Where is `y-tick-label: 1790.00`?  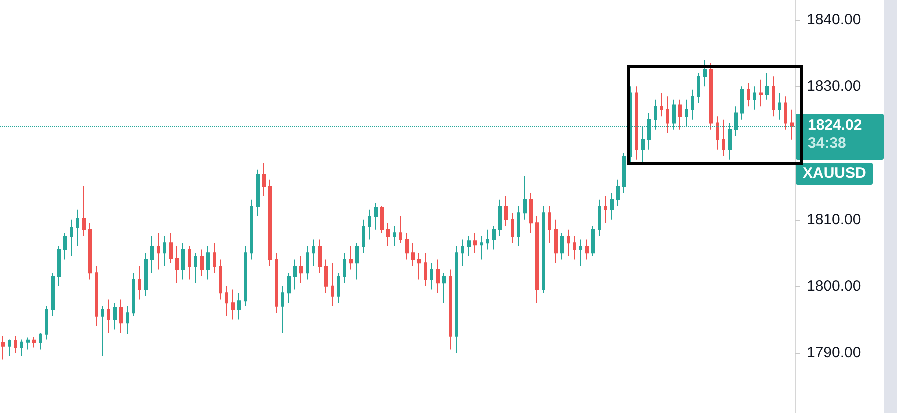 y-tick-label: 1790.00 is located at coordinates (834, 353).